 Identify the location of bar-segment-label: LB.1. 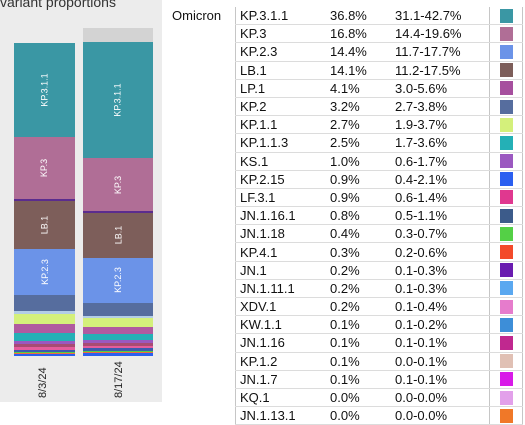
(117, 235).